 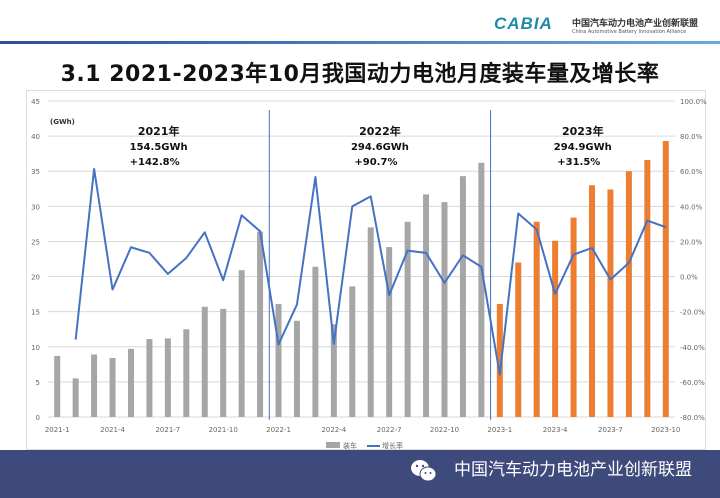 What do you see at coordinates (35, 242) in the screenshot?
I see `y-left-tick-label: 25` at bounding box center [35, 242].